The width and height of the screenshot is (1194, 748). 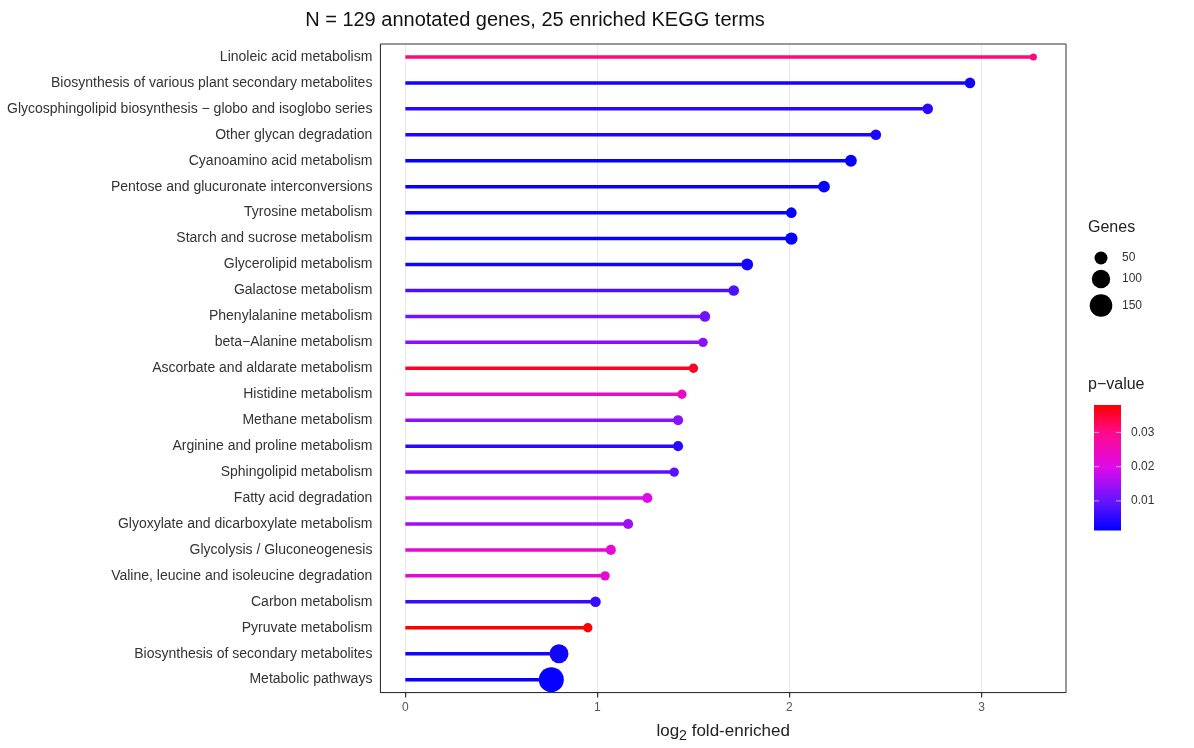 What do you see at coordinates (1132, 278) in the screenshot?
I see `legend-label: 100` at bounding box center [1132, 278].